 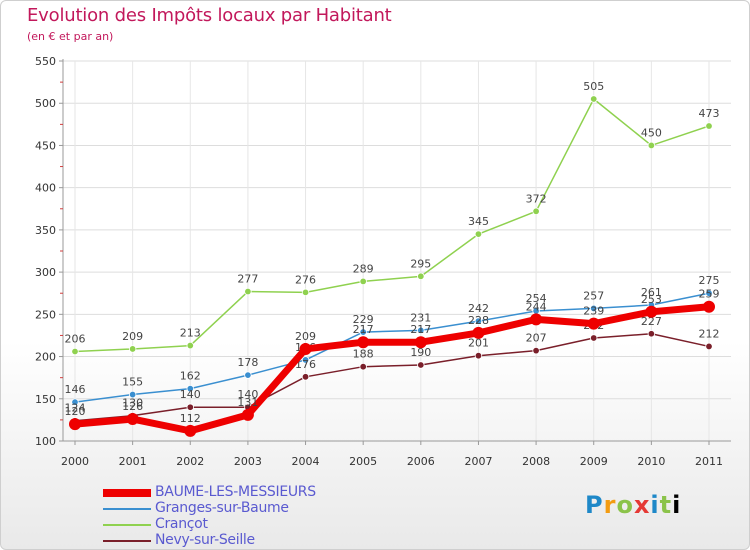 What do you see at coordinates (205, 540) in the screenshot?
I see `legend-label-nevy: Nevy-sur-Seille` at bounding box center [205, 540].